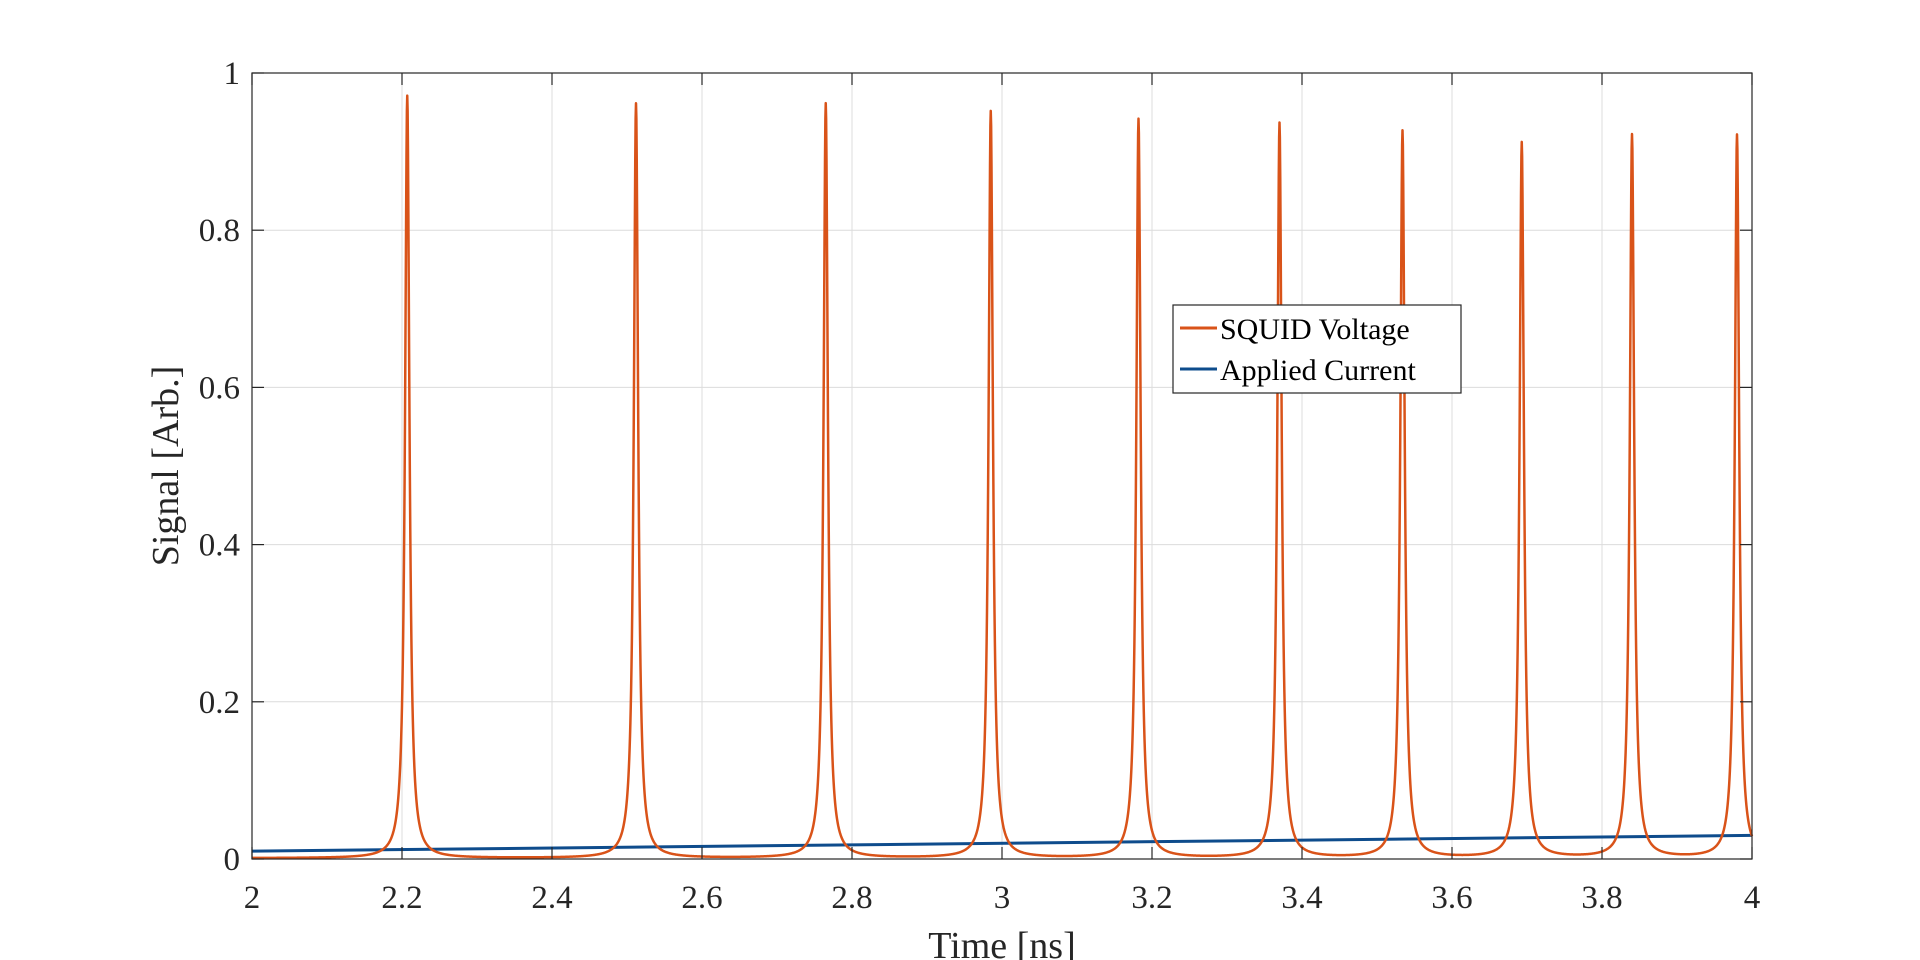 This screenshot has width=1920, height=960. I want to click on legend-label-applied-current: Applied Current, so click(1318, 370).